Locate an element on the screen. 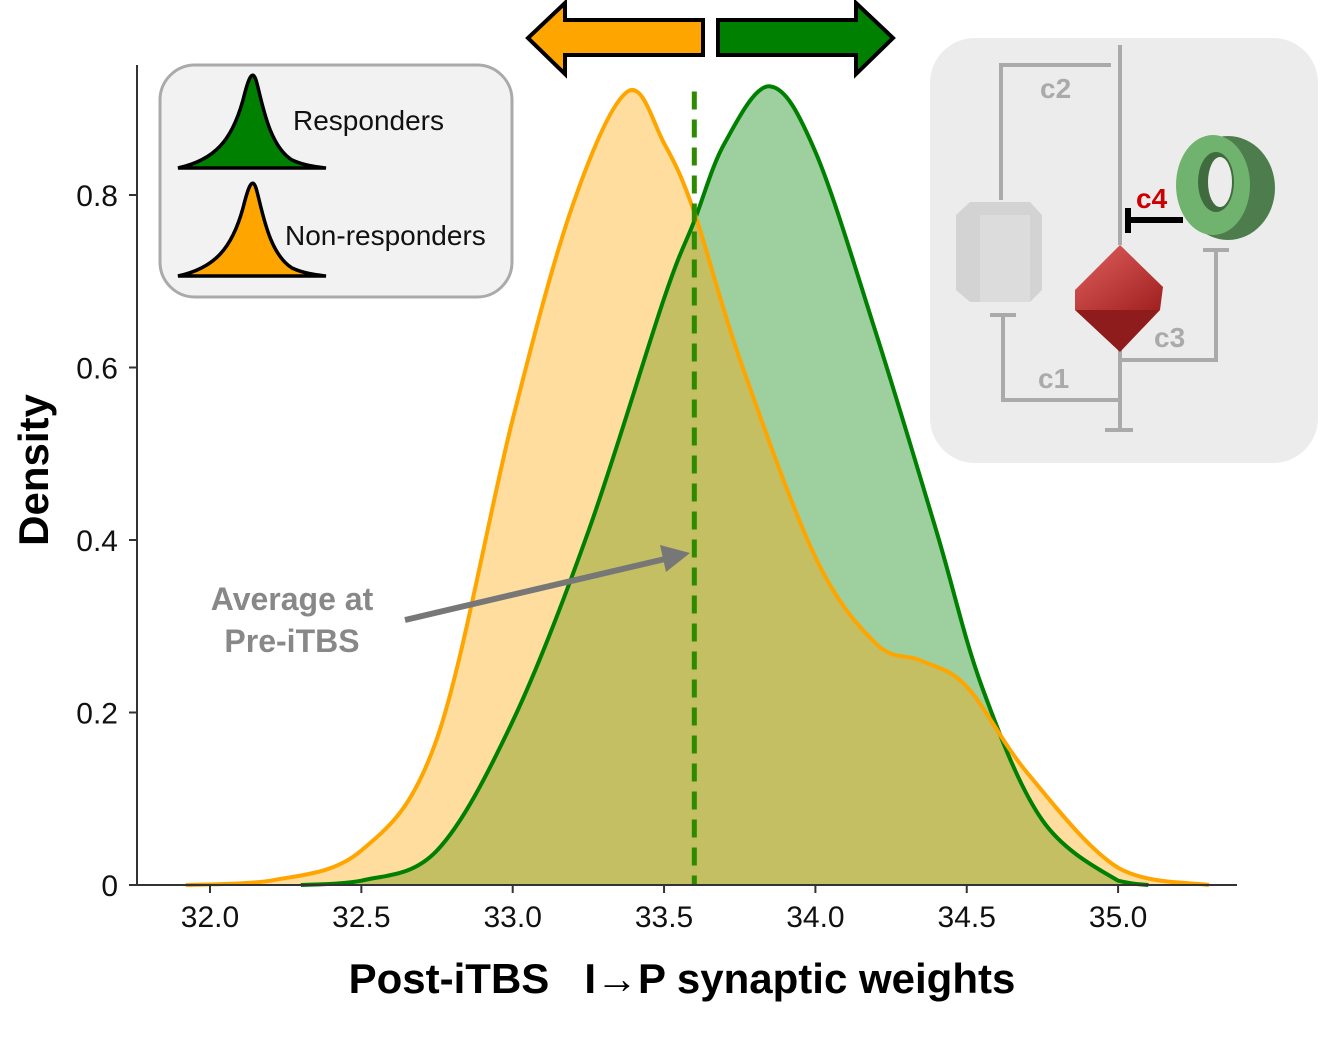 The height and width of the screenshot is (1039, 1342). legend-responders-label: Responders is located at coordinates (368, 120).